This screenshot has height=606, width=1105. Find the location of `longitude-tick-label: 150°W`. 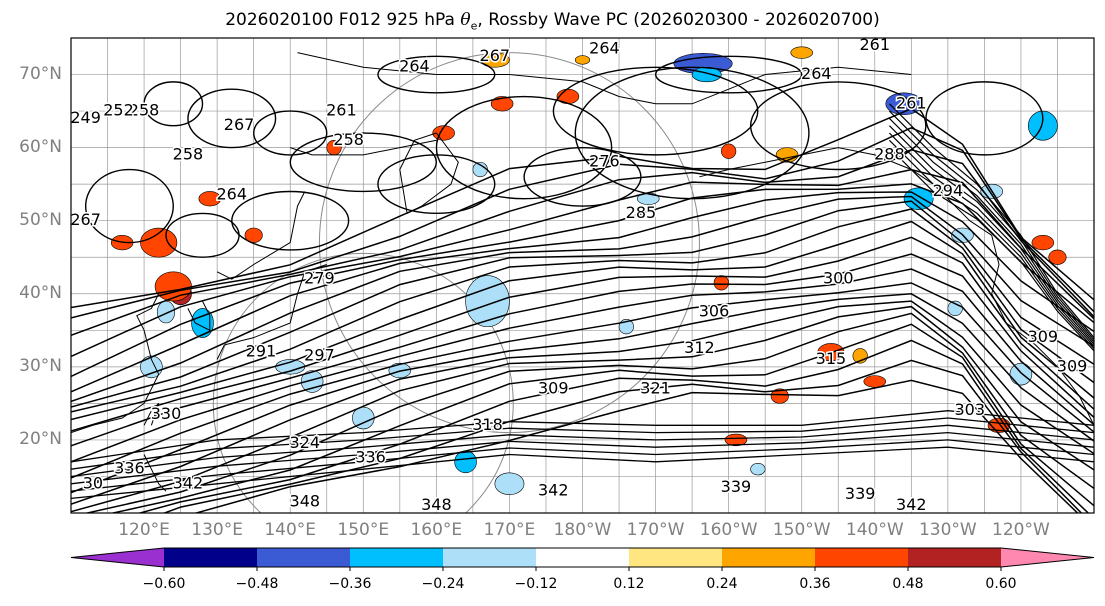

longitude-tick-label: 150°W is located at coordinates (801, 530).